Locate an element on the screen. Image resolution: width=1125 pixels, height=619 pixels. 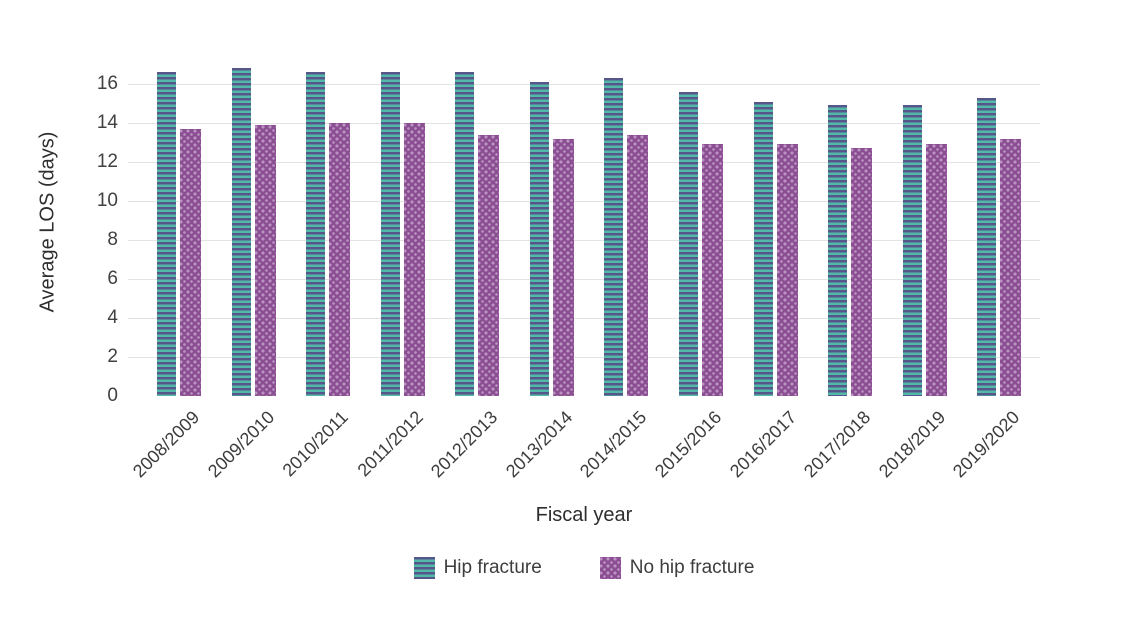
bar-hip-fracture-2014/2015 is located at coordinates (614, 237).